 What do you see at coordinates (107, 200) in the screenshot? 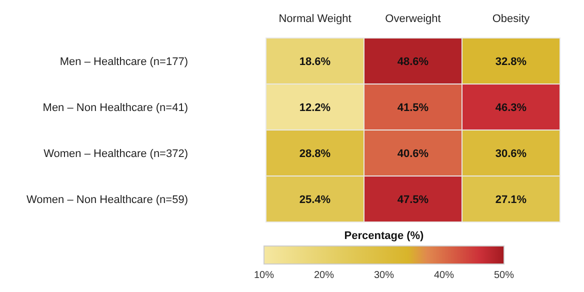
I see `y-tick-label: Women – Non Healthcare (n=59)` at bounding box center [107, 200].